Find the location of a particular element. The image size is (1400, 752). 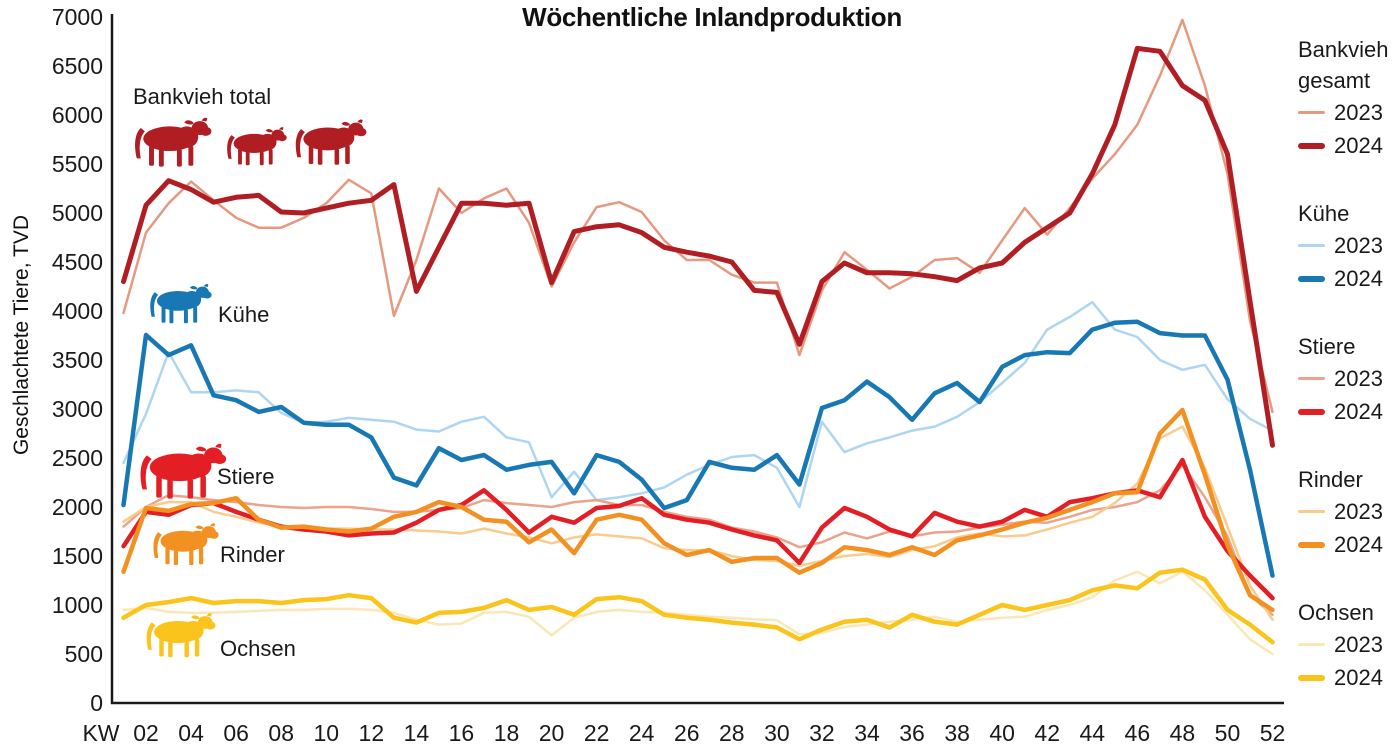

legend-entry-ochsen-2023: 2023 is located at coordinates (1349, 644).